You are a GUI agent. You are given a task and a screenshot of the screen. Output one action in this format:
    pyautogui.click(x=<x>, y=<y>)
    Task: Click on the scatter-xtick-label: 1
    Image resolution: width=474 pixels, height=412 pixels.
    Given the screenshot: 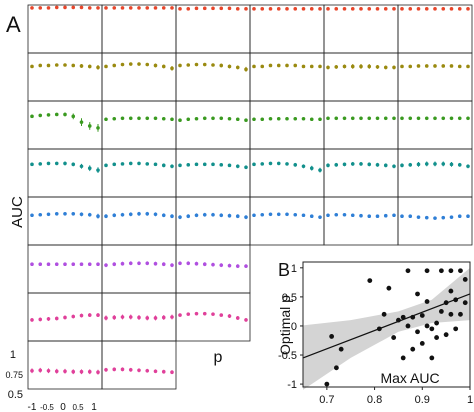 What is the action you would take?
    pyautogui.click(x=470, y=400)
    